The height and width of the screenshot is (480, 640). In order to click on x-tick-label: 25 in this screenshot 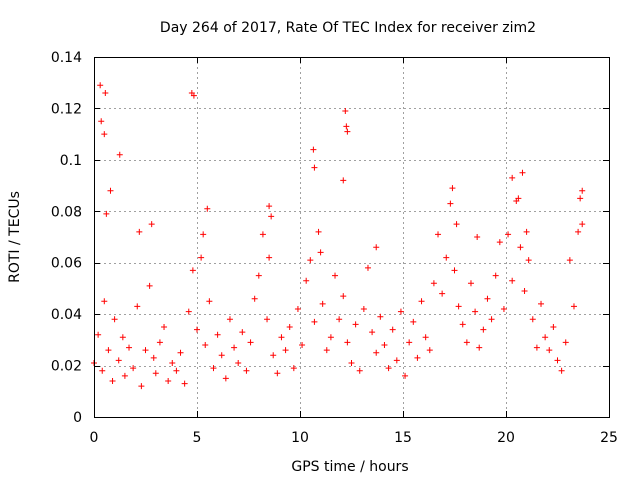, I will do `click(609, 438)`.